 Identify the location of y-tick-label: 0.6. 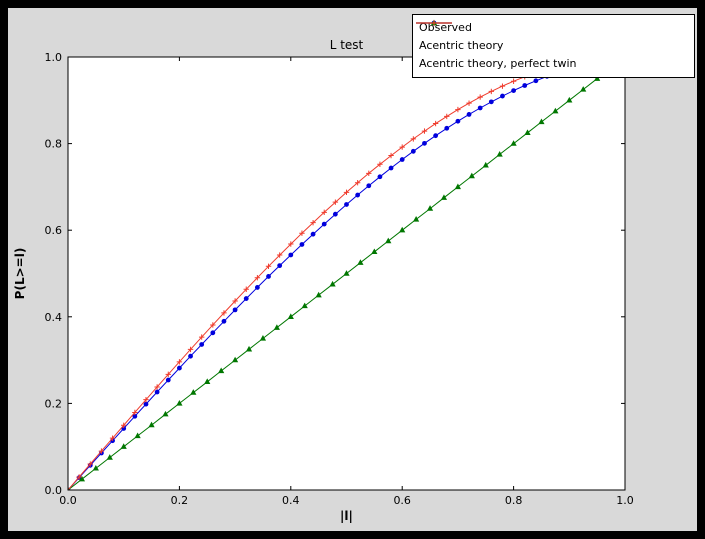
(54, 230).